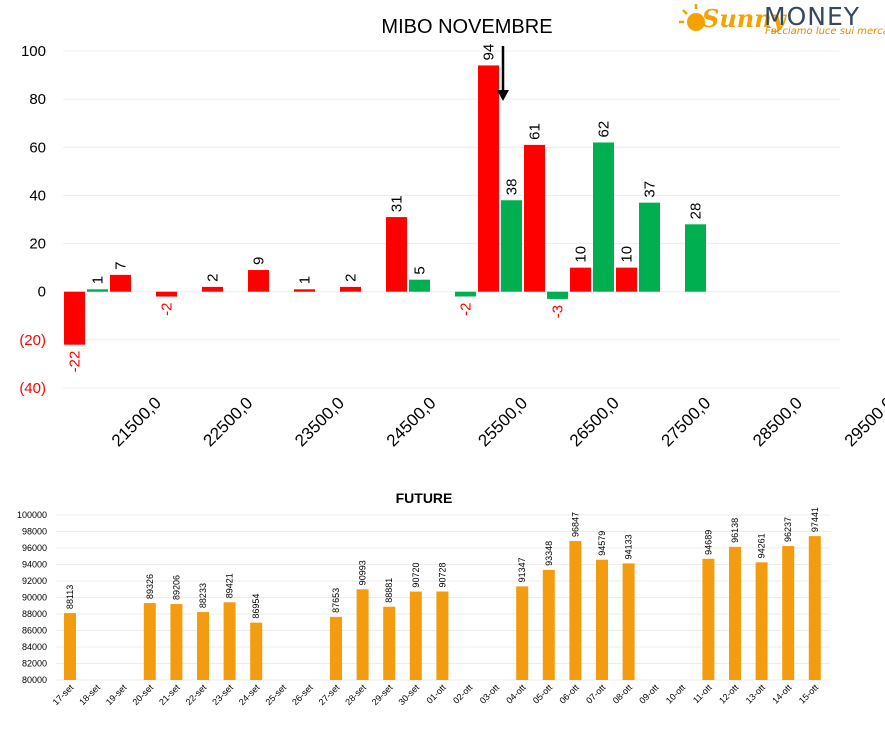  What do you see at coordinates (649, 694) in the screenshot?
I see `x-tick-label: 09-ott` at bounding box center [649, 694].